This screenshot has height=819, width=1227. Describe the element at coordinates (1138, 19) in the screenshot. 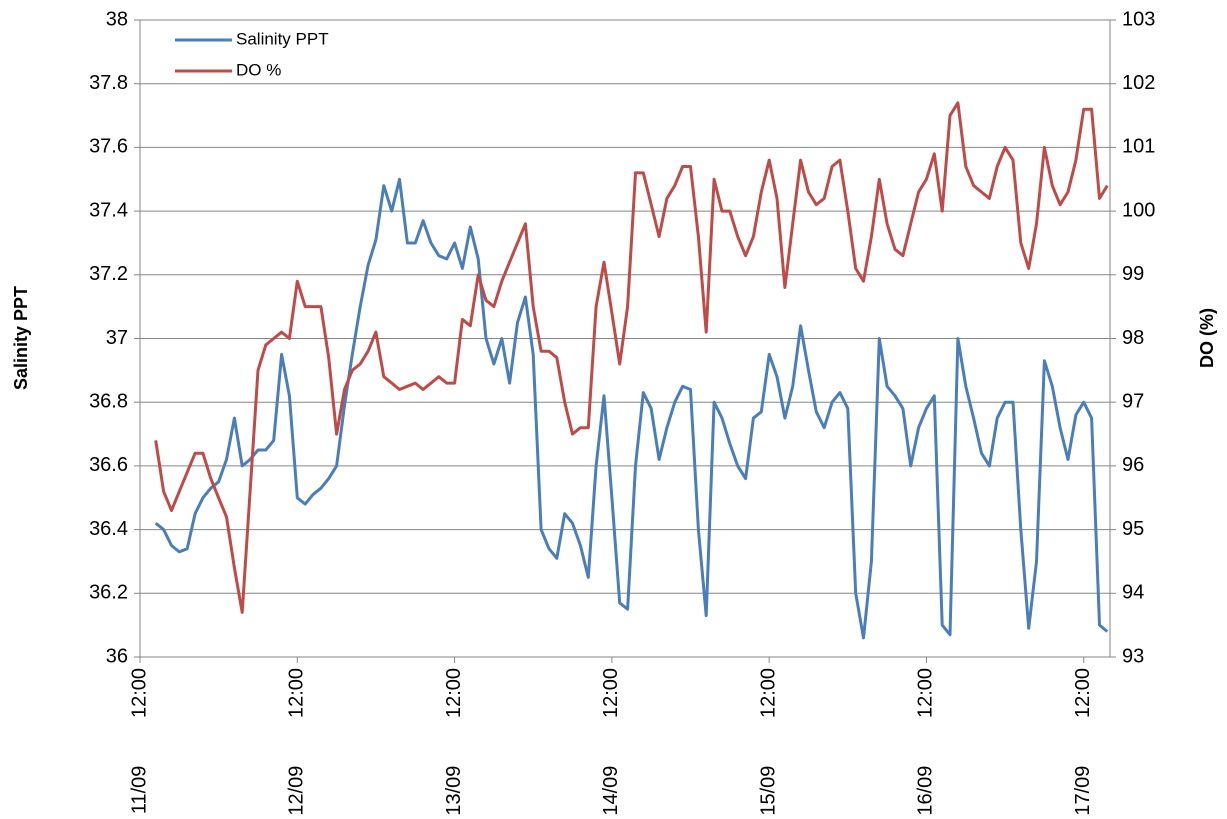

I see `y2-tick-label: 103` at that location.